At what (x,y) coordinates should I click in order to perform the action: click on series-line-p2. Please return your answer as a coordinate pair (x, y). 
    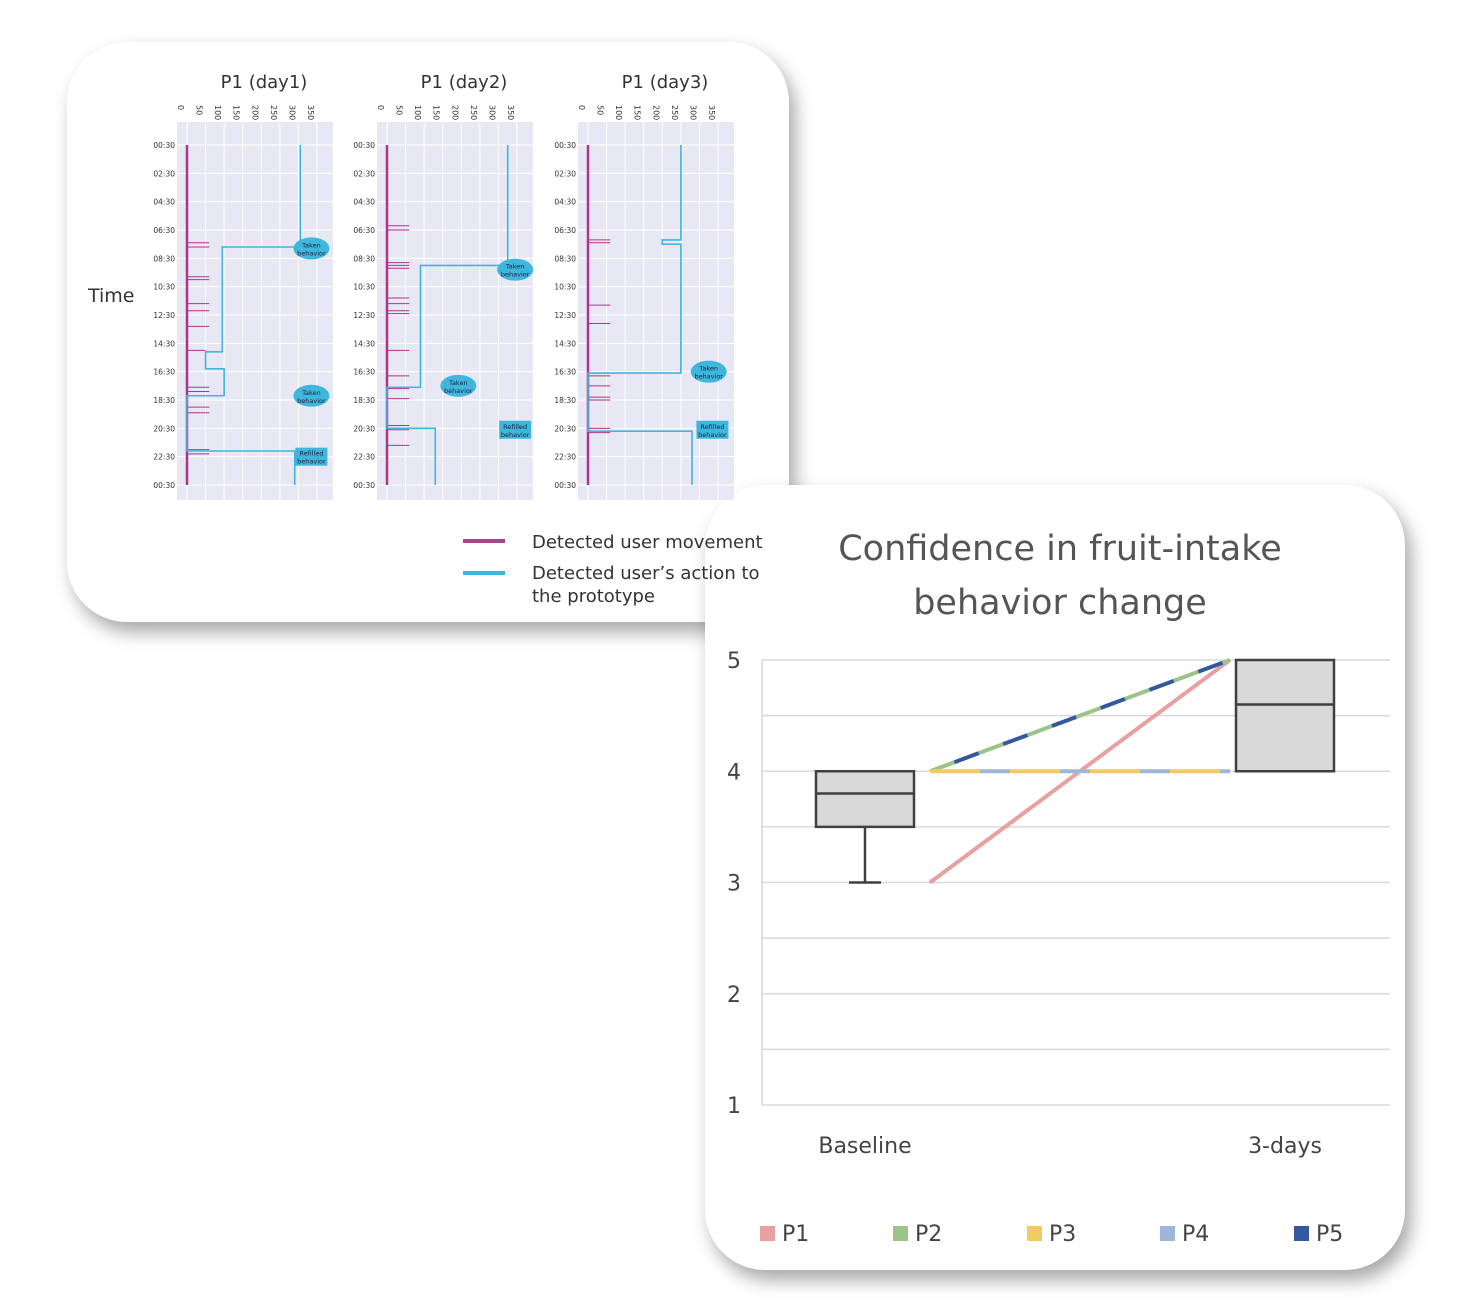
    Looking at the image, I should click on (1080, 716).